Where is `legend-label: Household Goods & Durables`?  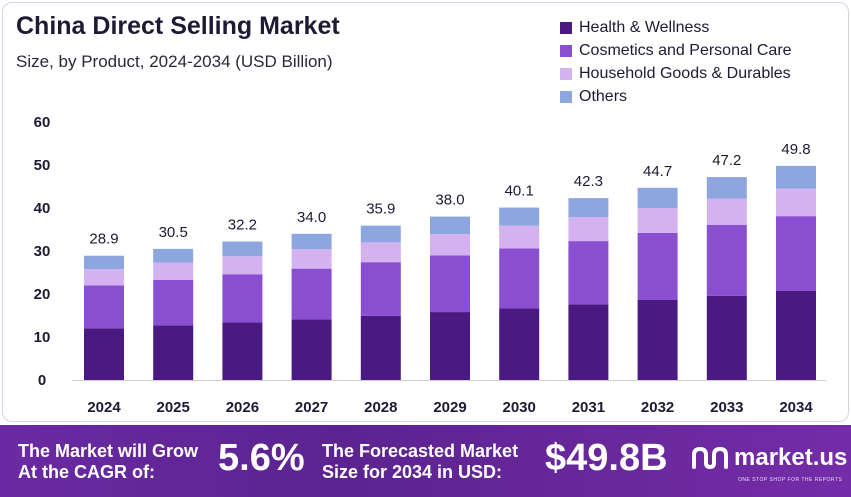 legend-label: Household Goods & Durables is located at coordinates (685, 73).